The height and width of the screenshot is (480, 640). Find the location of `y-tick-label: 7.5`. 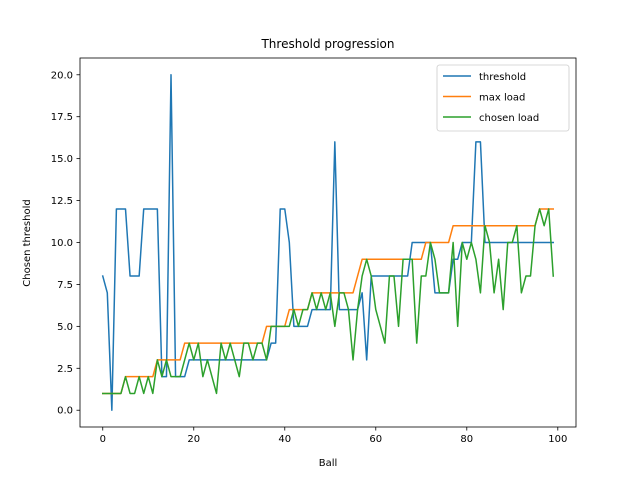

y-tick-label: 7.5 is located at coordinates (65, 285).